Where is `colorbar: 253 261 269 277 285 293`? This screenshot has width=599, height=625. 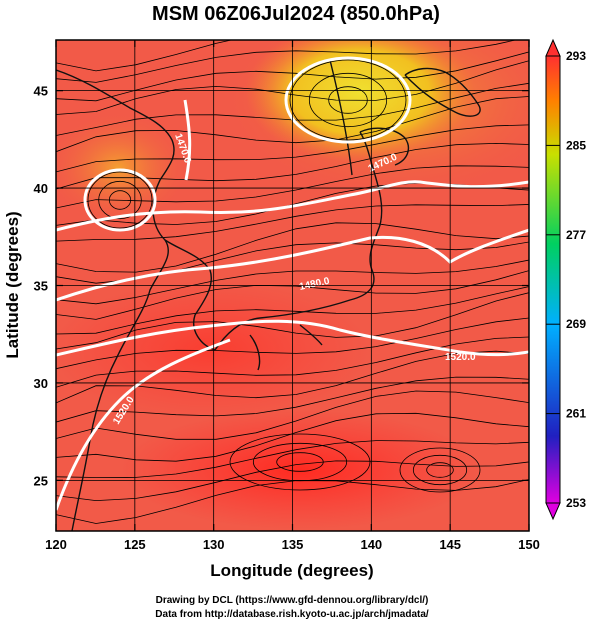
colorbar: 253 261 269 277 285 293 is located at coordinates (565, 279).